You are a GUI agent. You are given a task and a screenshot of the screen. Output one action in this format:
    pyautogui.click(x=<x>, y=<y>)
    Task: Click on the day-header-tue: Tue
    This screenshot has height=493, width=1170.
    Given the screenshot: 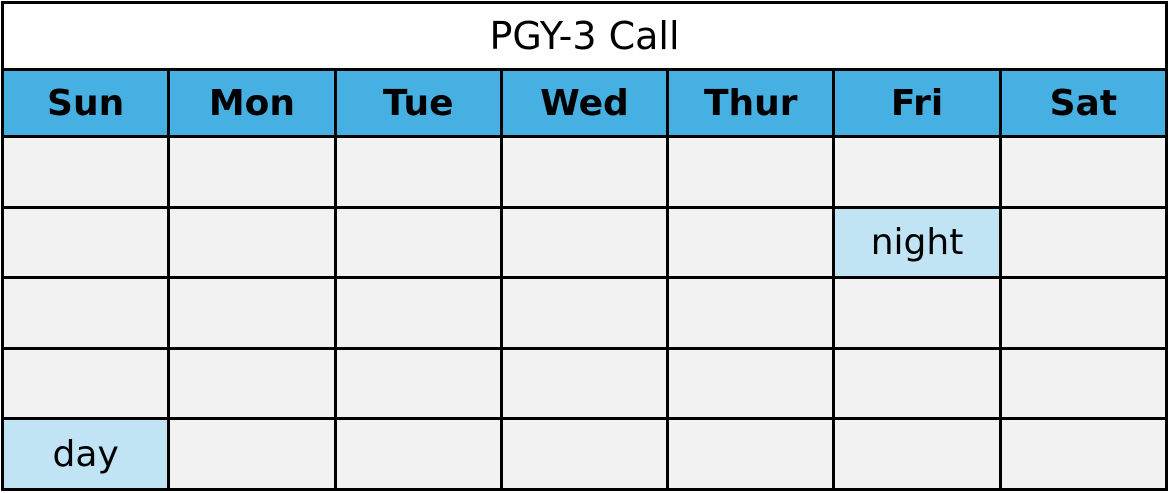 What is the action you would take?
    pyautogui.click(x=418, y=103)
    